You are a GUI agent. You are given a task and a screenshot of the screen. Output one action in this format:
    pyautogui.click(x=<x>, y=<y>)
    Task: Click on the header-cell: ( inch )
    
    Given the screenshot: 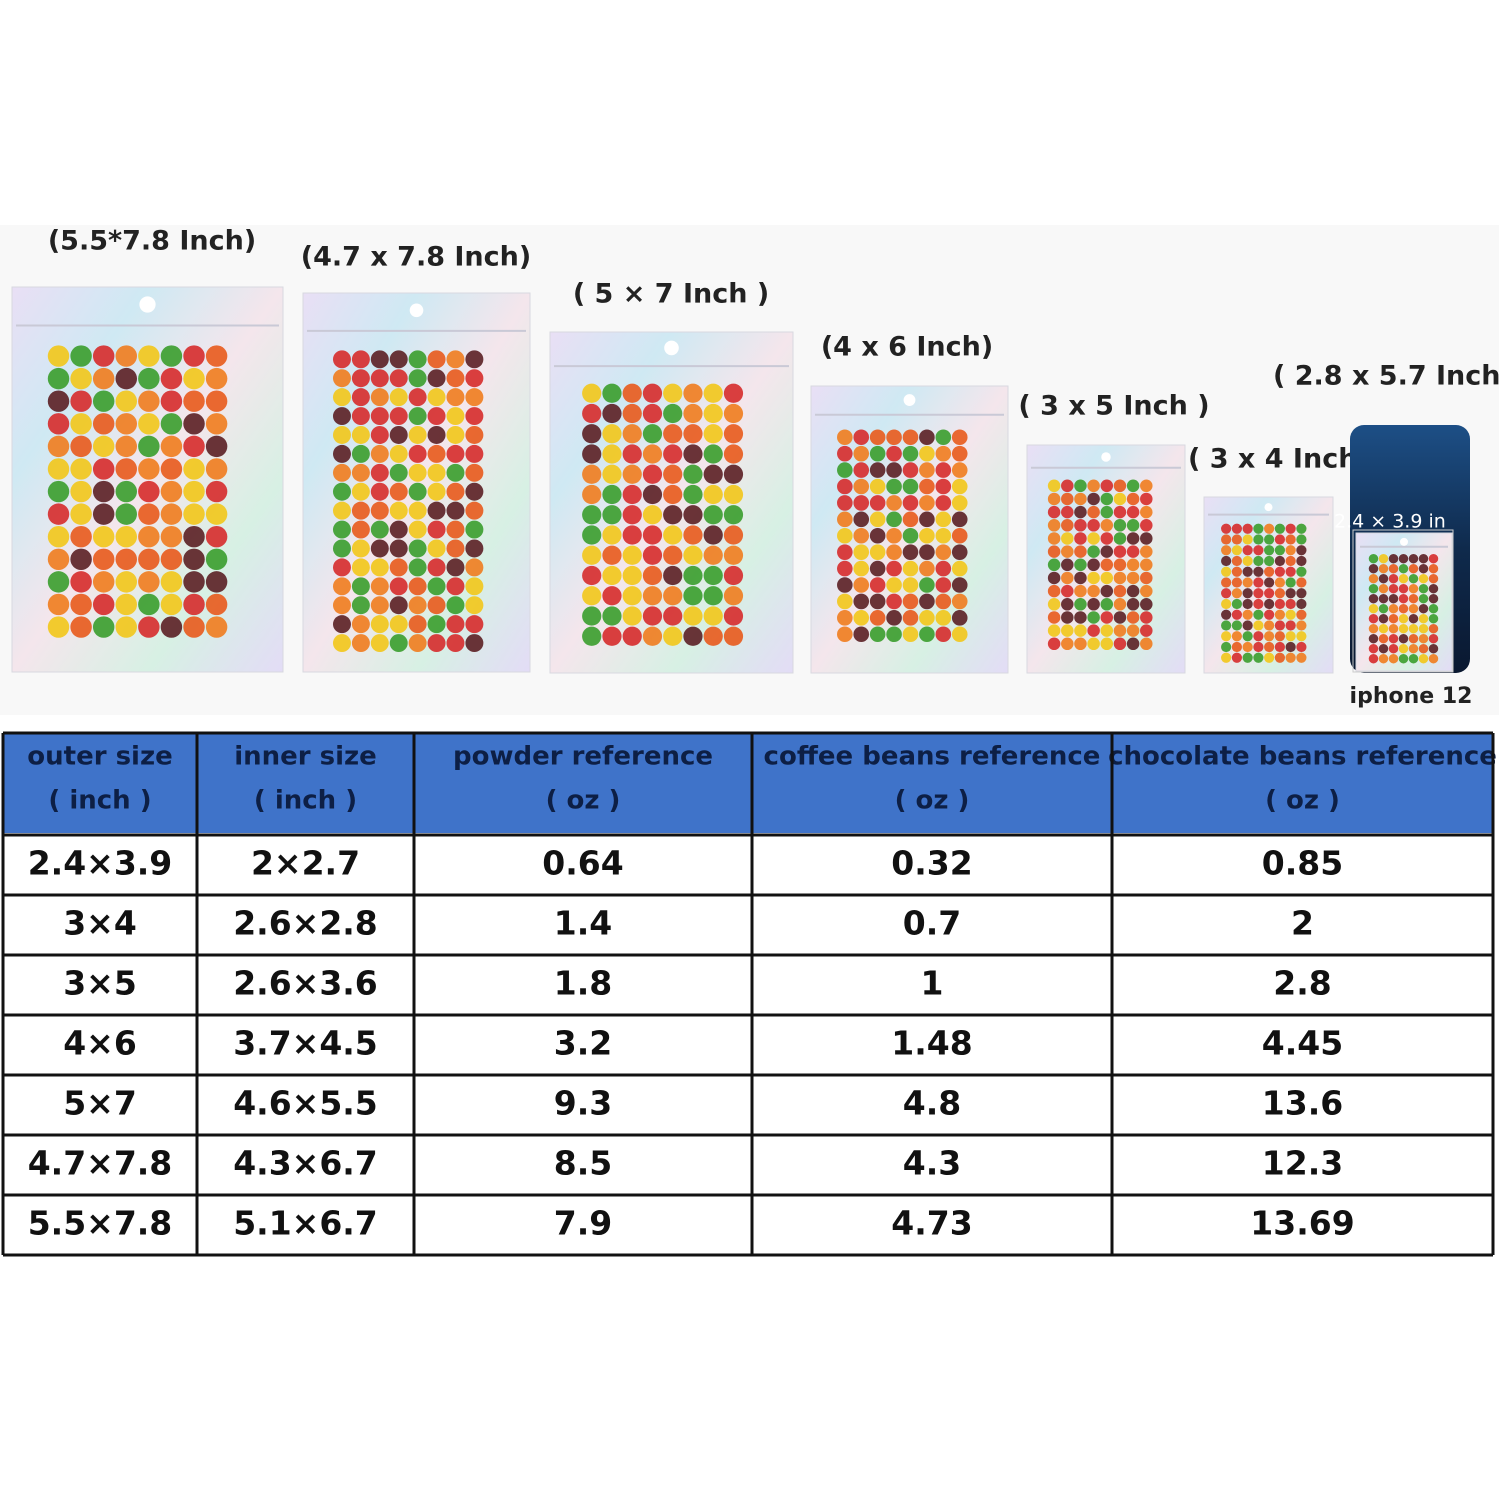 What is the action you would take?
    pyautogui.click(x=305, y=801)
    